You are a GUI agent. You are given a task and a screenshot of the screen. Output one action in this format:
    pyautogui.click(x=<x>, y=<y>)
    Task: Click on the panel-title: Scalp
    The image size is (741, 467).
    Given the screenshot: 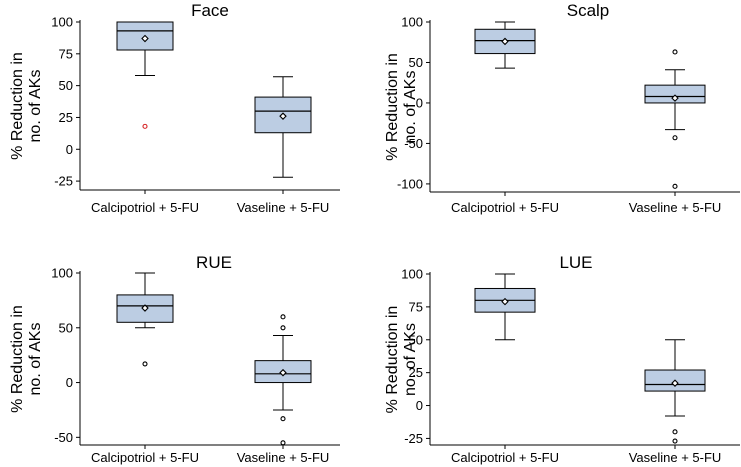 What is the action you would take?
    pyautogui.click(x=588, y=10)
    